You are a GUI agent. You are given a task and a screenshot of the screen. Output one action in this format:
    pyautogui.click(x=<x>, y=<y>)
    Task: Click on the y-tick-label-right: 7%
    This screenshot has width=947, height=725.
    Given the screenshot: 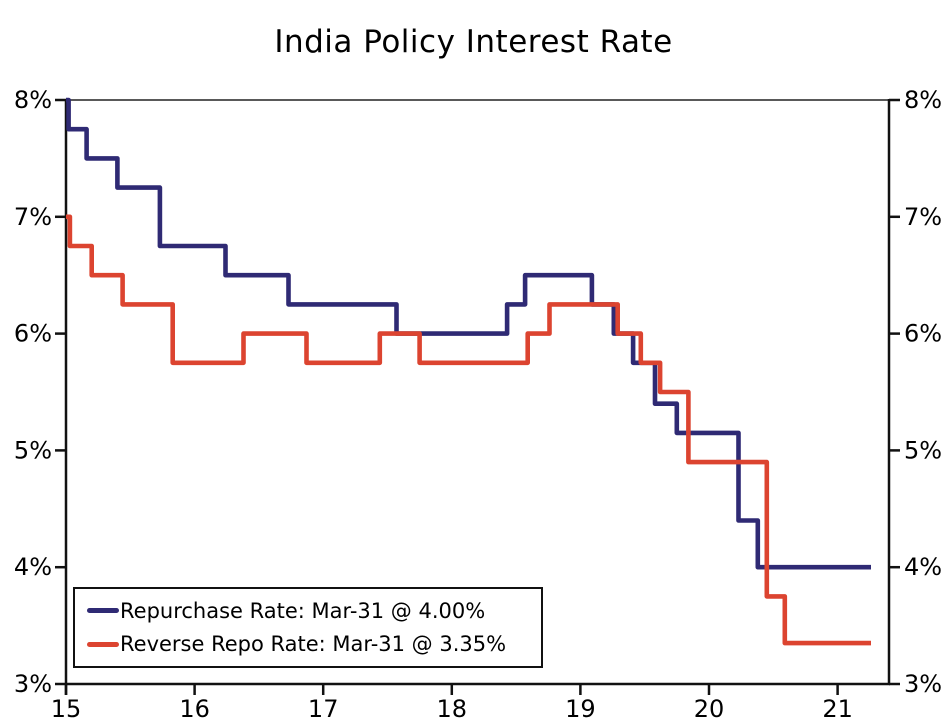 What is the action you would take?
    pyautogui.click(x=923, y=217)
    